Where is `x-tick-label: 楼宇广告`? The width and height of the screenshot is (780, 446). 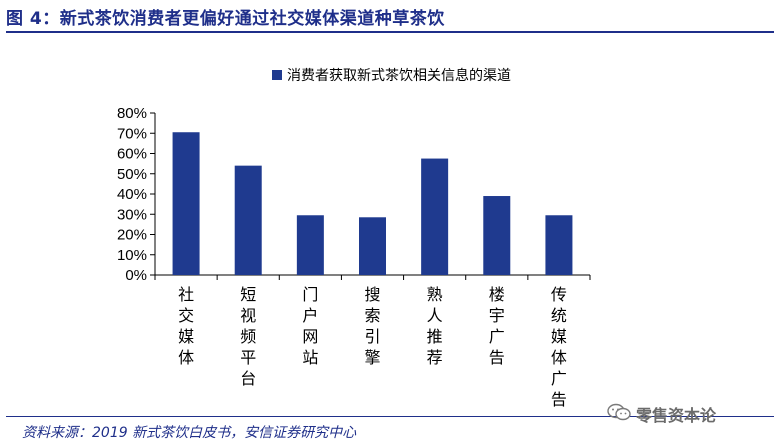
x-tick-label: 楼宇广告 is located at coordinates (497, 326).